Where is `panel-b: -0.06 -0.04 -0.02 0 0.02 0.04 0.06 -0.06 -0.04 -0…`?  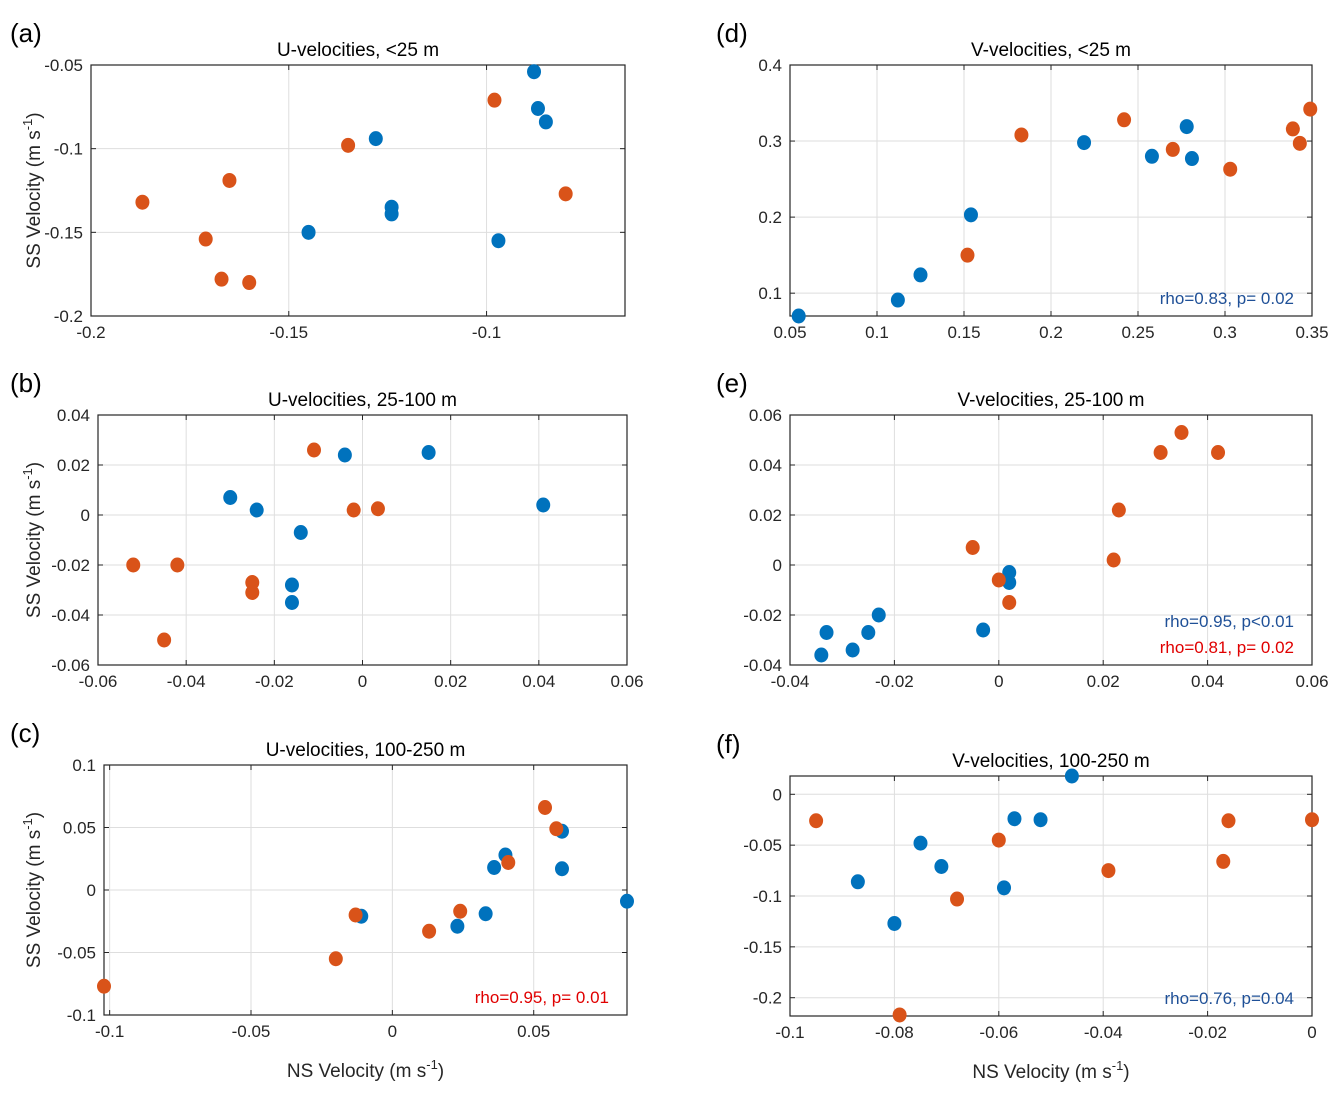 panel-b: -0.06 -0.04 -0.02 0 0.02 0.04 0.06 -0.06 -0.04 -0… is located at coordinates (327, 529).